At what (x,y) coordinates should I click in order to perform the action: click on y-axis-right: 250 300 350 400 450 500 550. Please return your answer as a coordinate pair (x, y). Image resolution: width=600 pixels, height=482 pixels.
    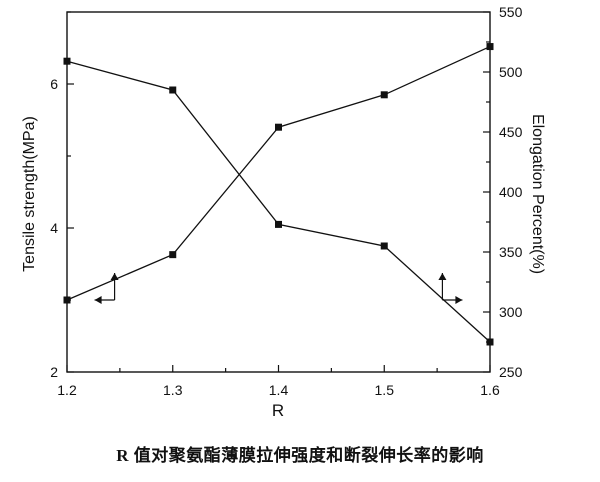
    Looking at the image, I should click on (503, 192).